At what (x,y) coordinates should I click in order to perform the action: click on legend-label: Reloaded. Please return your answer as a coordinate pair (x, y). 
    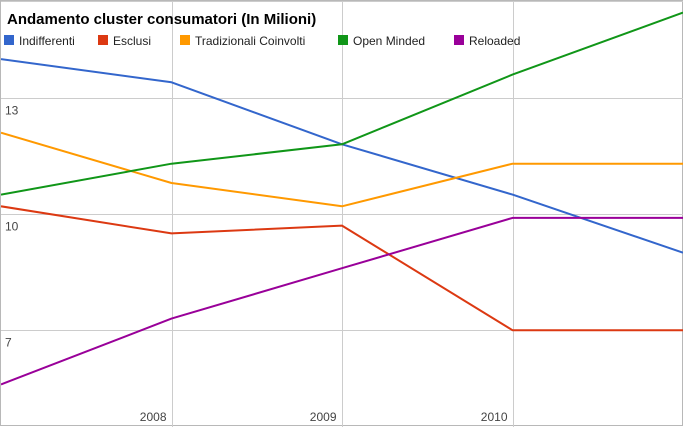
    Looking at the image, I should click on (494, 41).